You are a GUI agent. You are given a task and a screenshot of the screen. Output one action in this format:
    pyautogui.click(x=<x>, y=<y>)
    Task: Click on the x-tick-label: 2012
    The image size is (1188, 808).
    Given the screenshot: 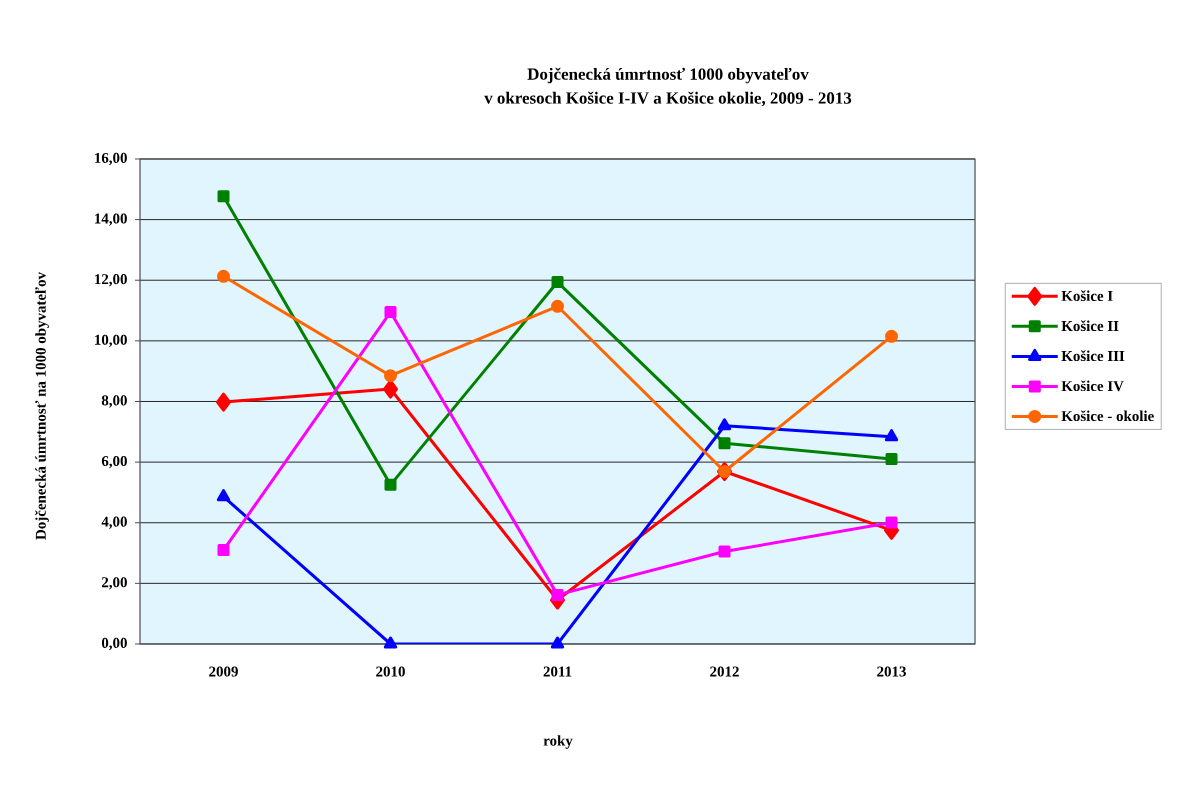 What is the action you would take?
    pyautogui.click(x=724, y=671)
    